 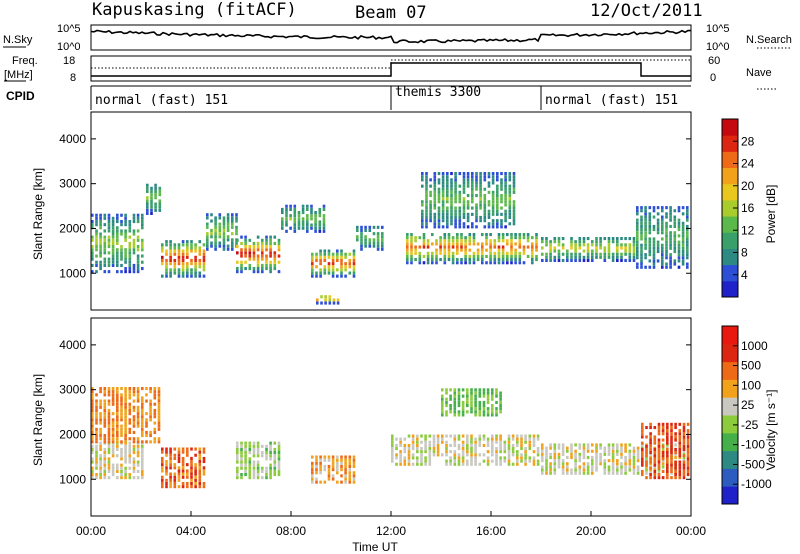 I want to click on freq-left-tick-high: 18, so click(x=69, y=61).